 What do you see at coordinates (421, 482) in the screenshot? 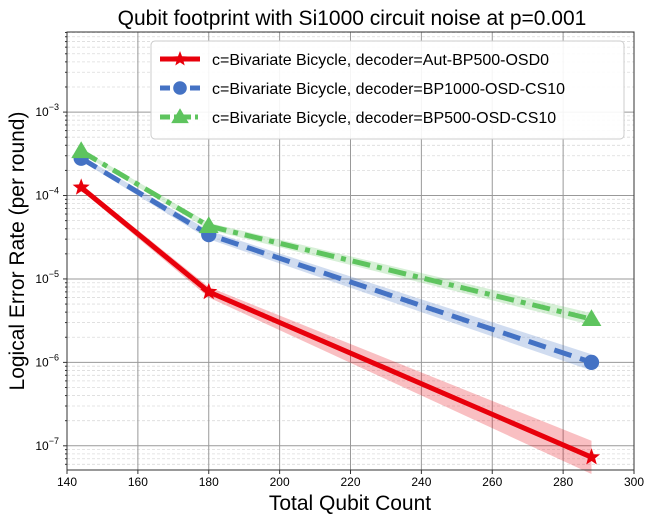
I see `x-tick-label: 240` at bounding box center [421, 482].